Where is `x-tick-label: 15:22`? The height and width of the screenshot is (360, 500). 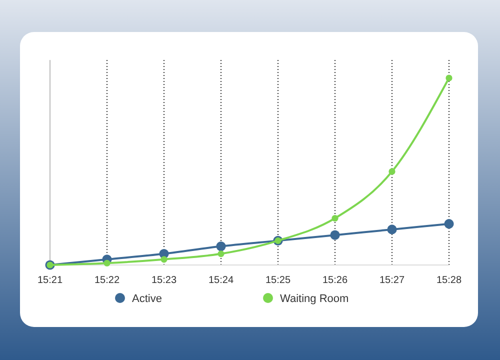 x-tick-label: 15:22 is located at coordinates (107, 280).